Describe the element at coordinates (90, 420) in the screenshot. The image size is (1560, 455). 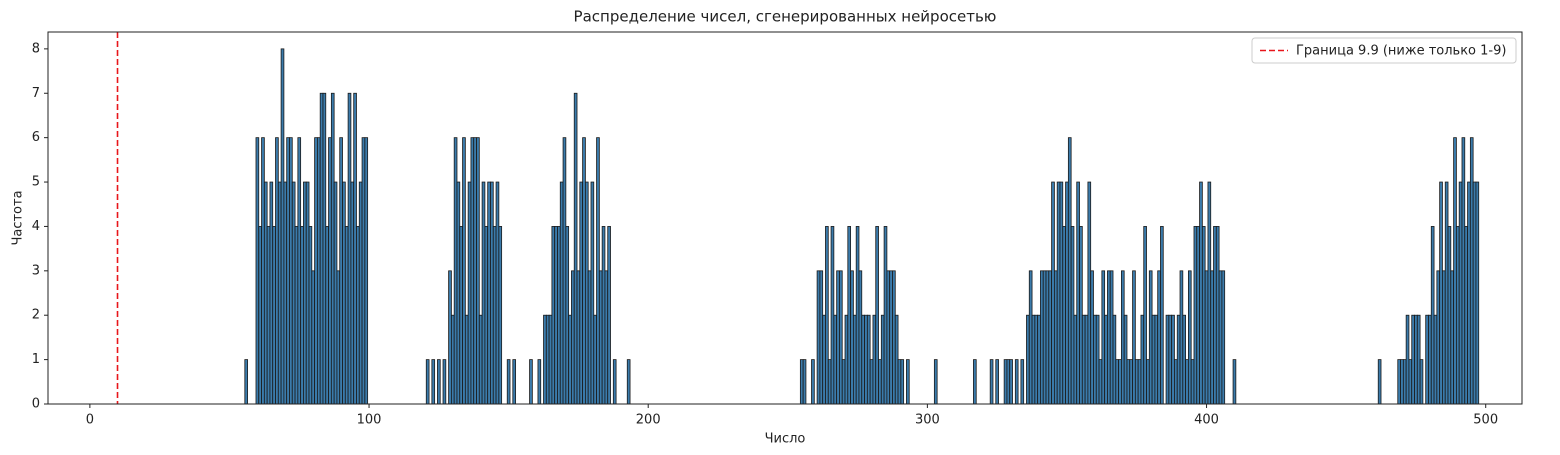
I see `x-tick-label: 0` at that location.